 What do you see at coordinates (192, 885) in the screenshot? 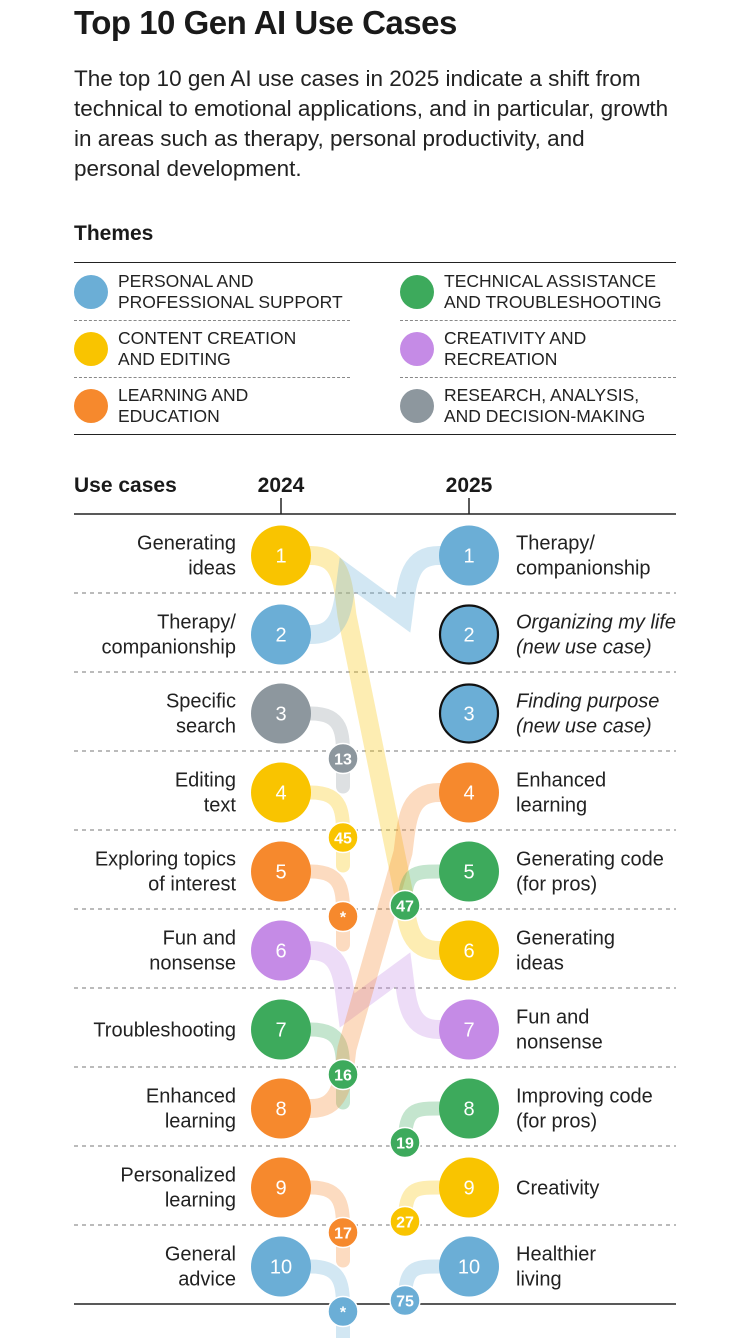
I see `use-case-2024-label: of interest` at bounding box center [192, 885].